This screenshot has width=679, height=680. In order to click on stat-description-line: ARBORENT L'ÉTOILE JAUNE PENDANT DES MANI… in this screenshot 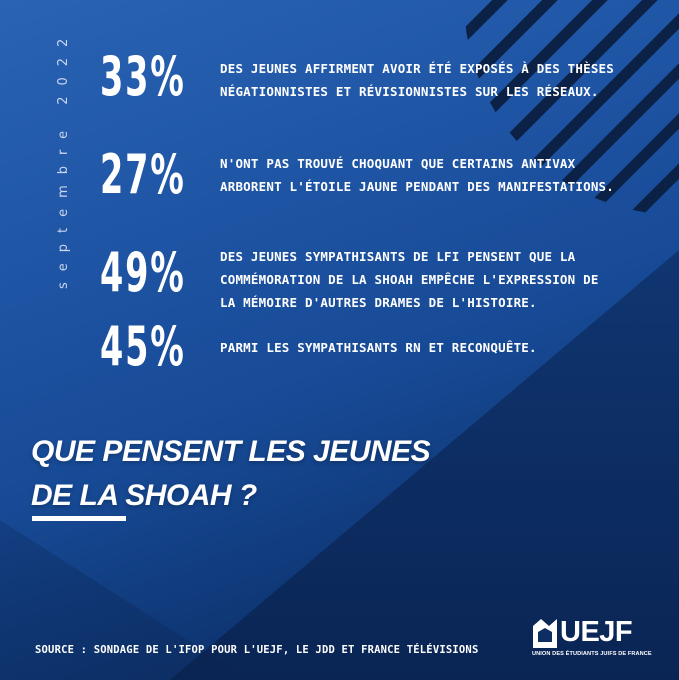, I will do `click(417, 186)`.